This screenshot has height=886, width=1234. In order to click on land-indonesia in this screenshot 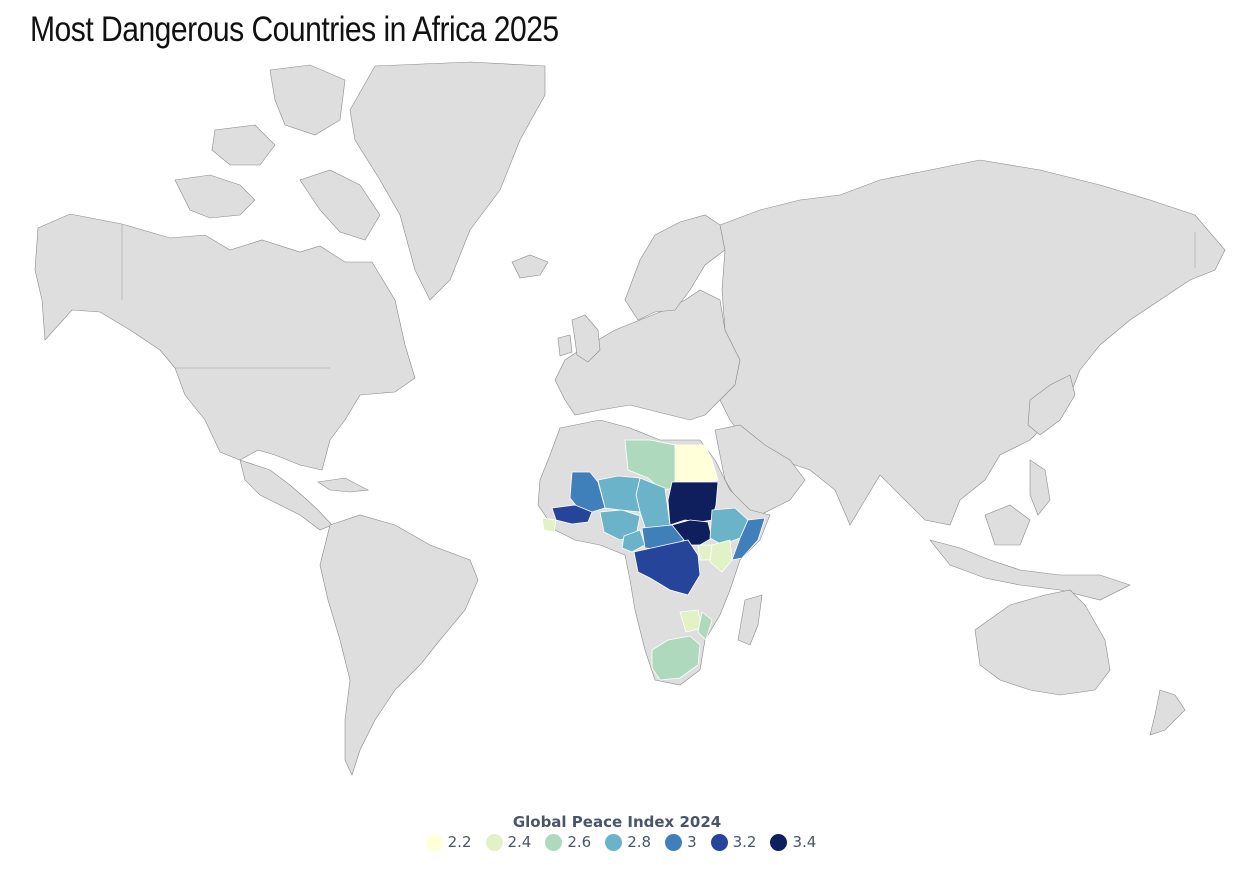, I will do `click(1030, 570)`.